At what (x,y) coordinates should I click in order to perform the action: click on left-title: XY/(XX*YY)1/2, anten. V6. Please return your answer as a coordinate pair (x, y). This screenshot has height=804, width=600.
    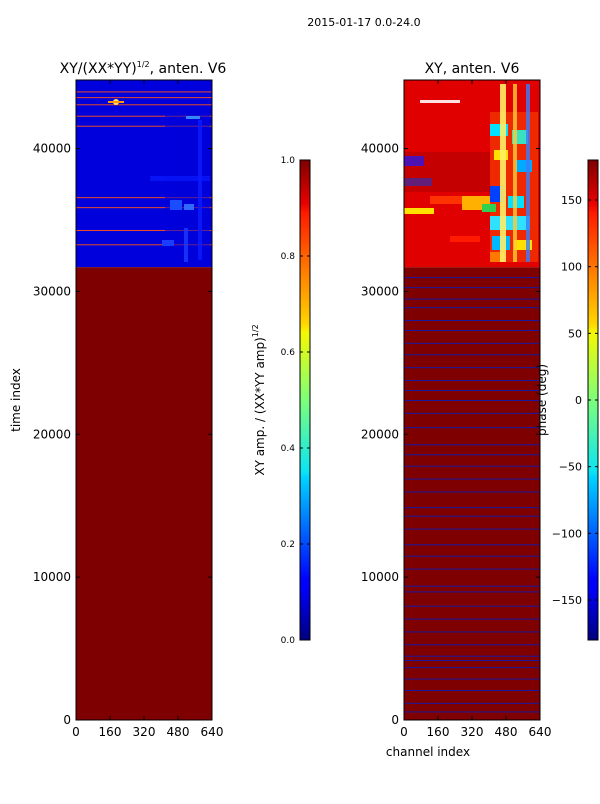
    Looking at the image, I should click on (143, 68).